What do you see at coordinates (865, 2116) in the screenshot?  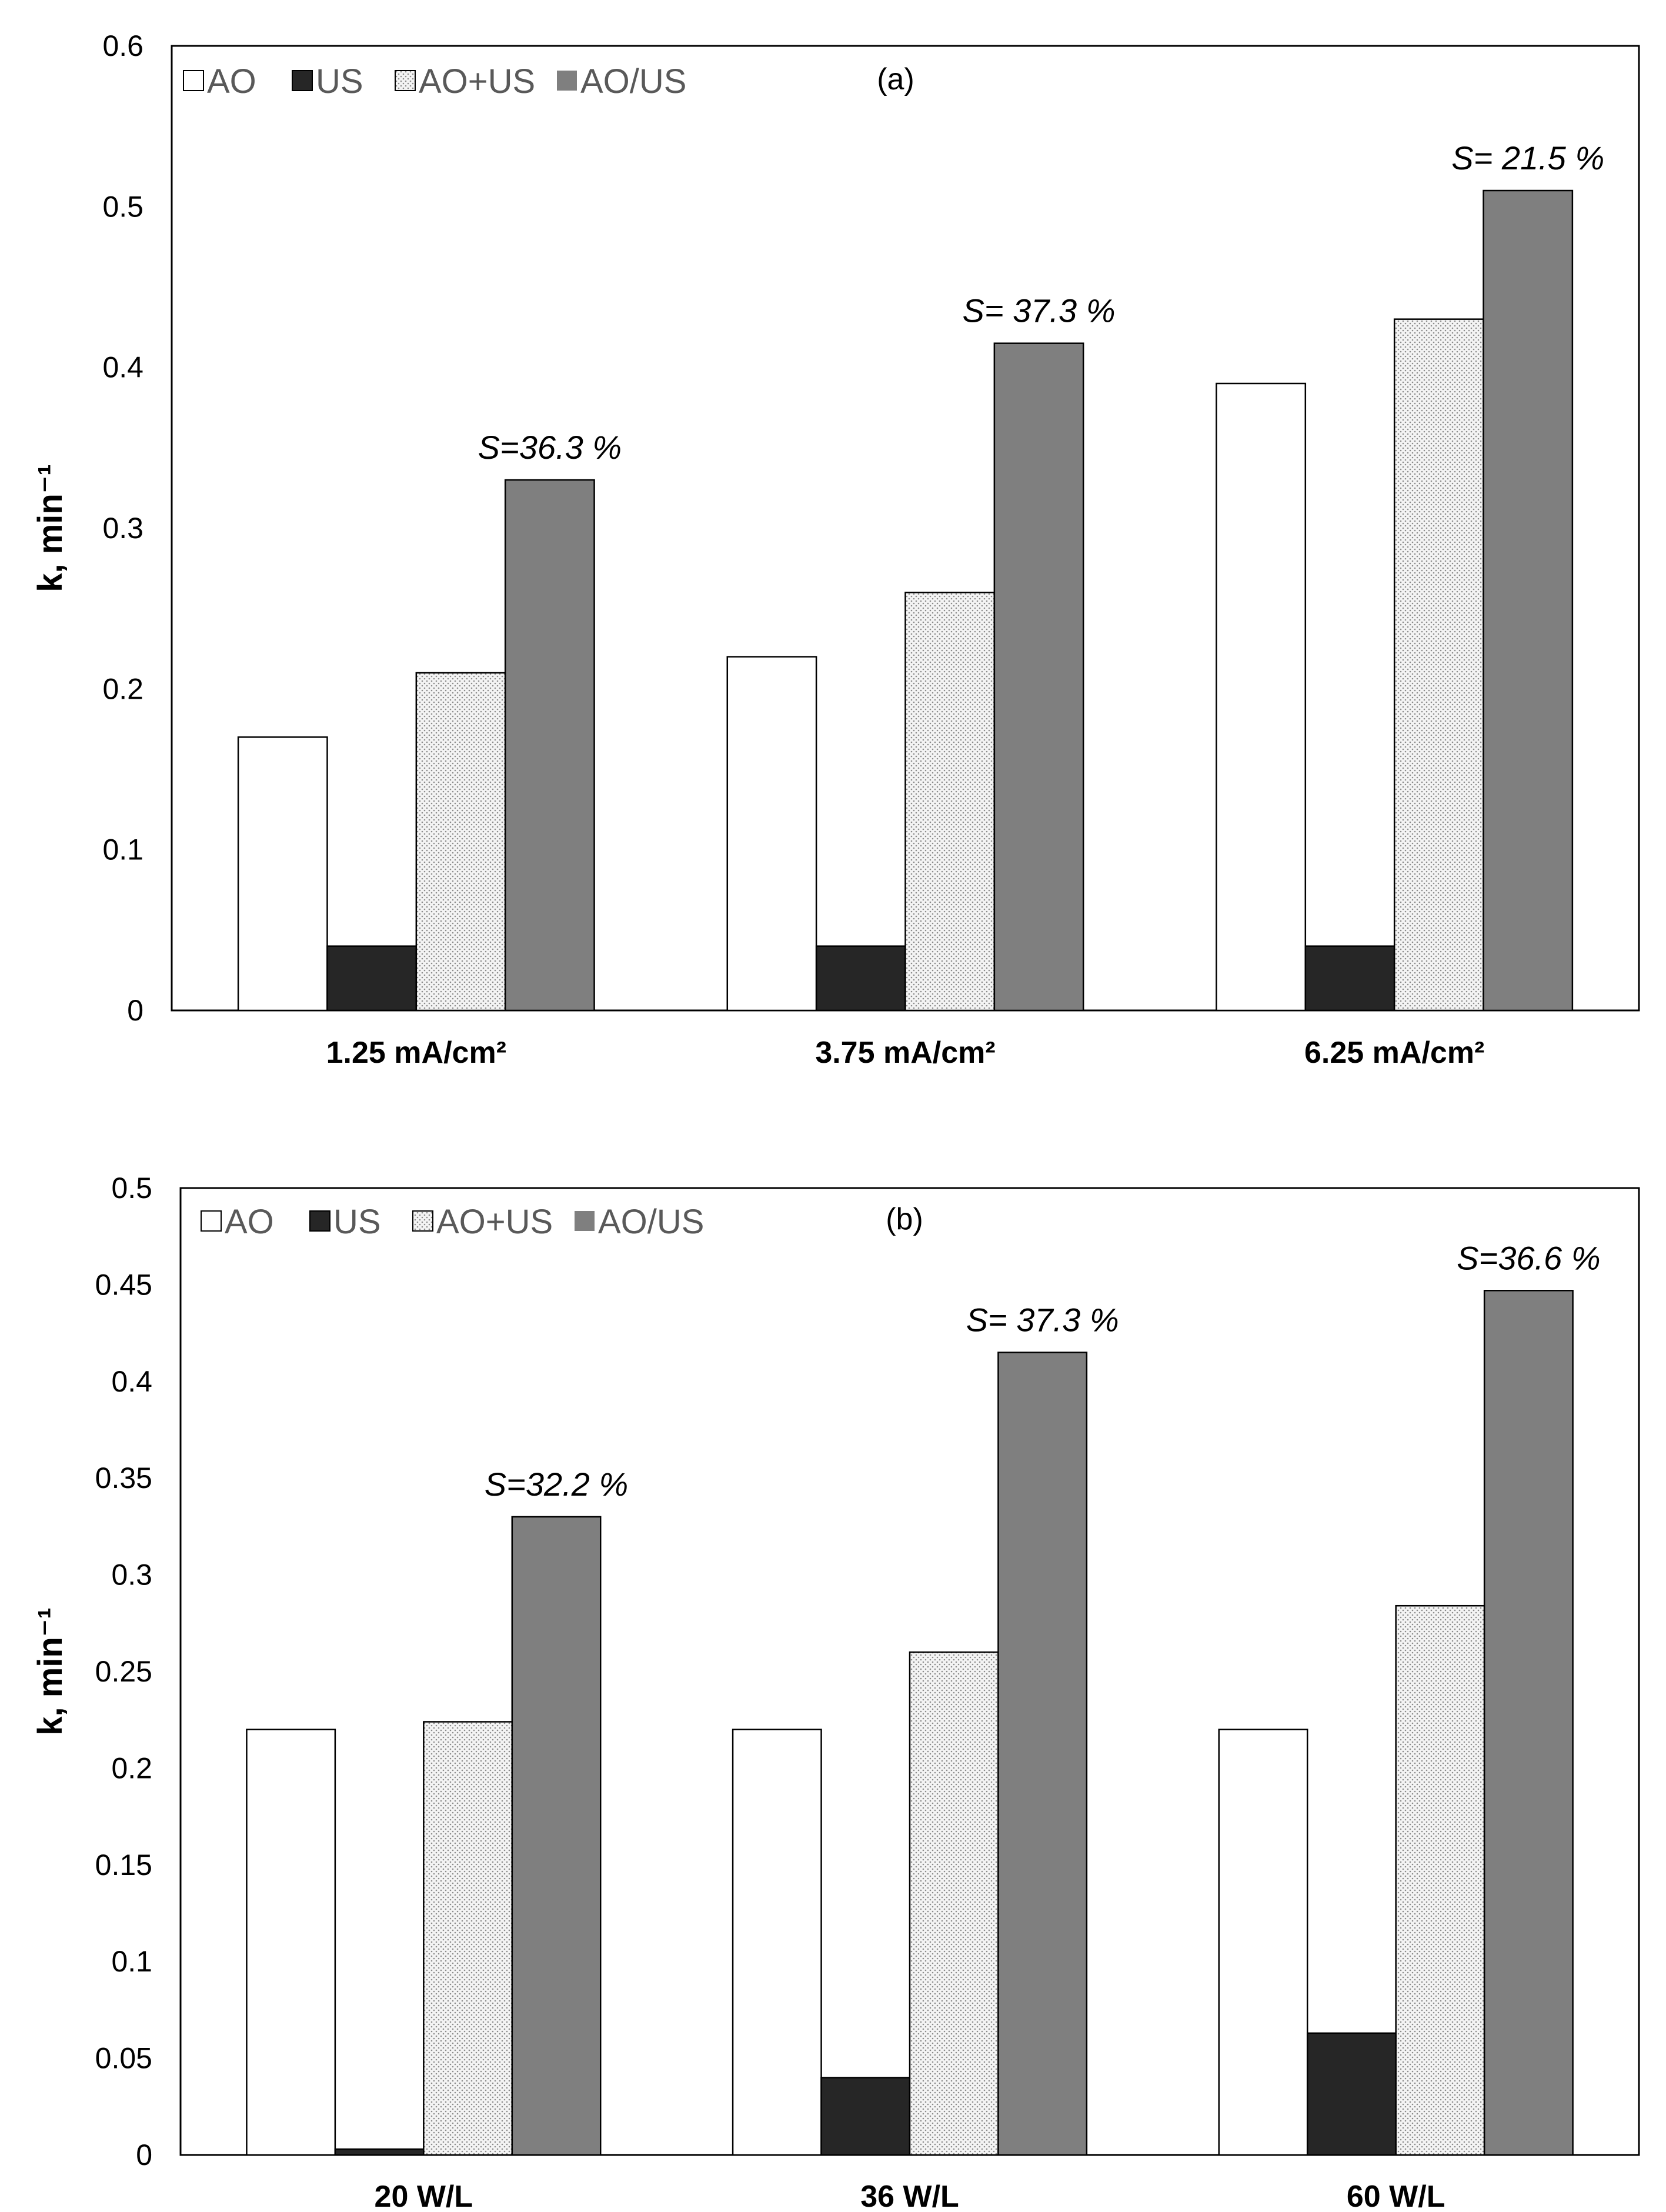 I see `bar-us-36-w-l` at bounding box center [865, 2116].